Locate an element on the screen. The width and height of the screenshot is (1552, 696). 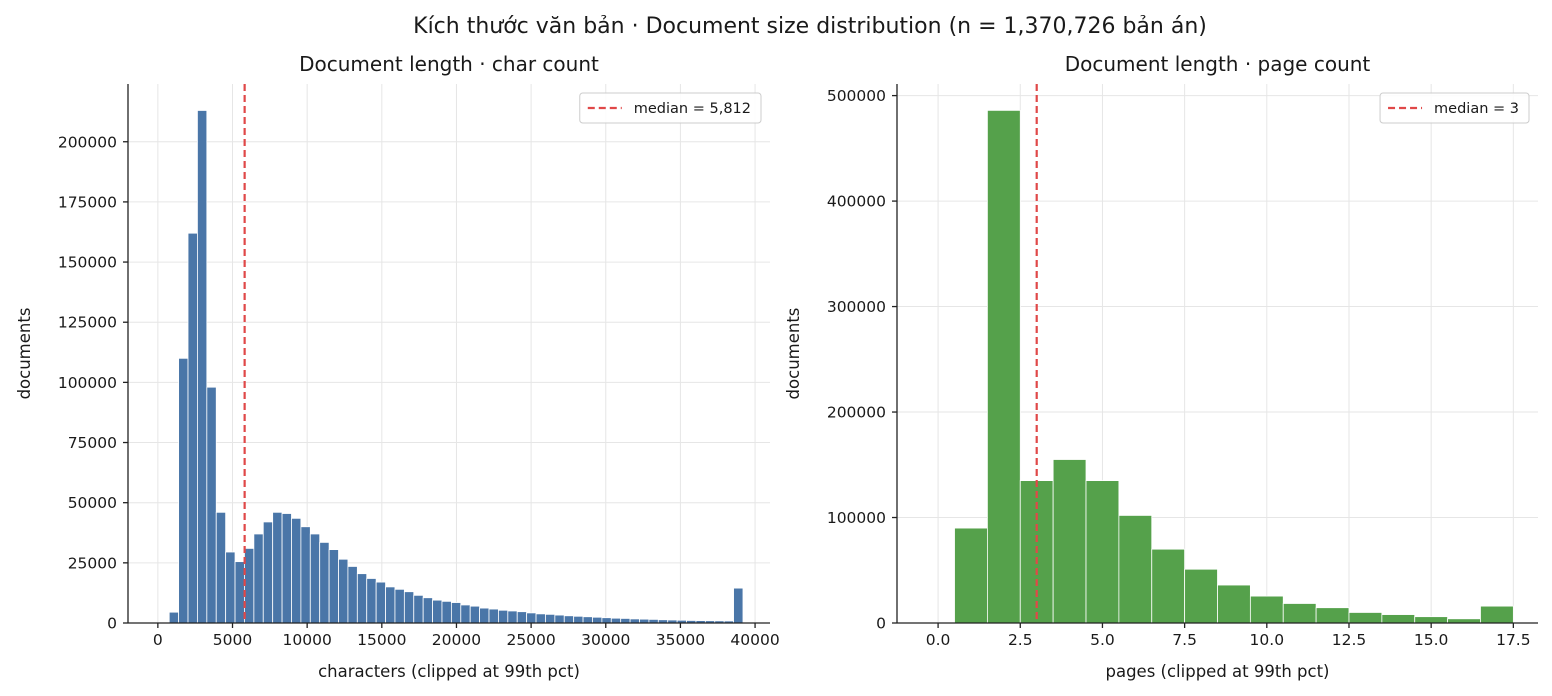
y-tick-label: 300000 is located at coordinates (856, 307).